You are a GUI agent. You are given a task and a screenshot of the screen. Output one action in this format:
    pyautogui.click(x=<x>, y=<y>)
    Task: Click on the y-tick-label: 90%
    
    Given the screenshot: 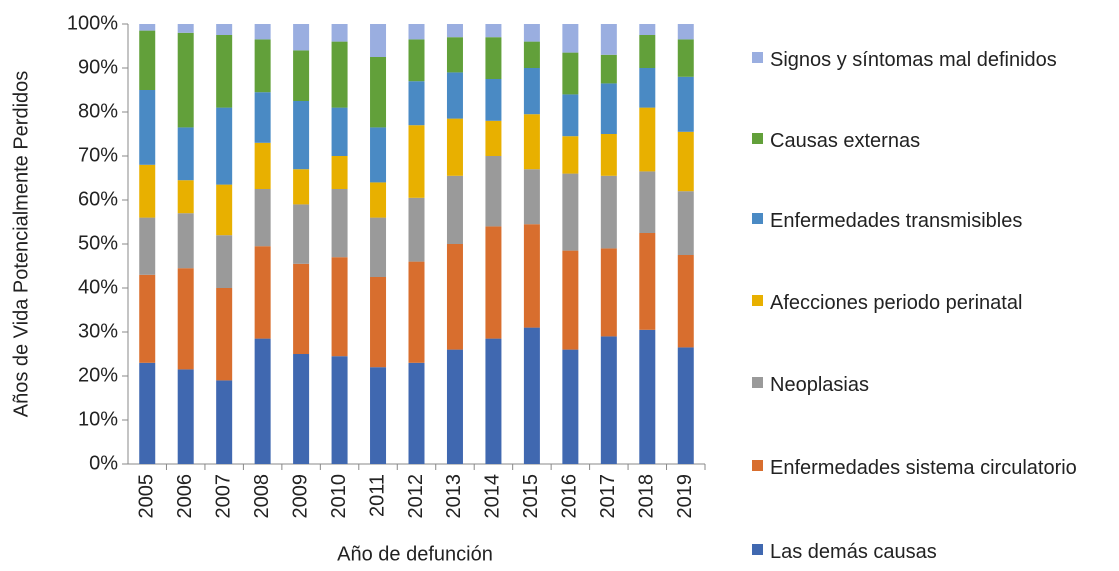 What is the action you would take?
    pyautogui.click(x=98, y=67)
    